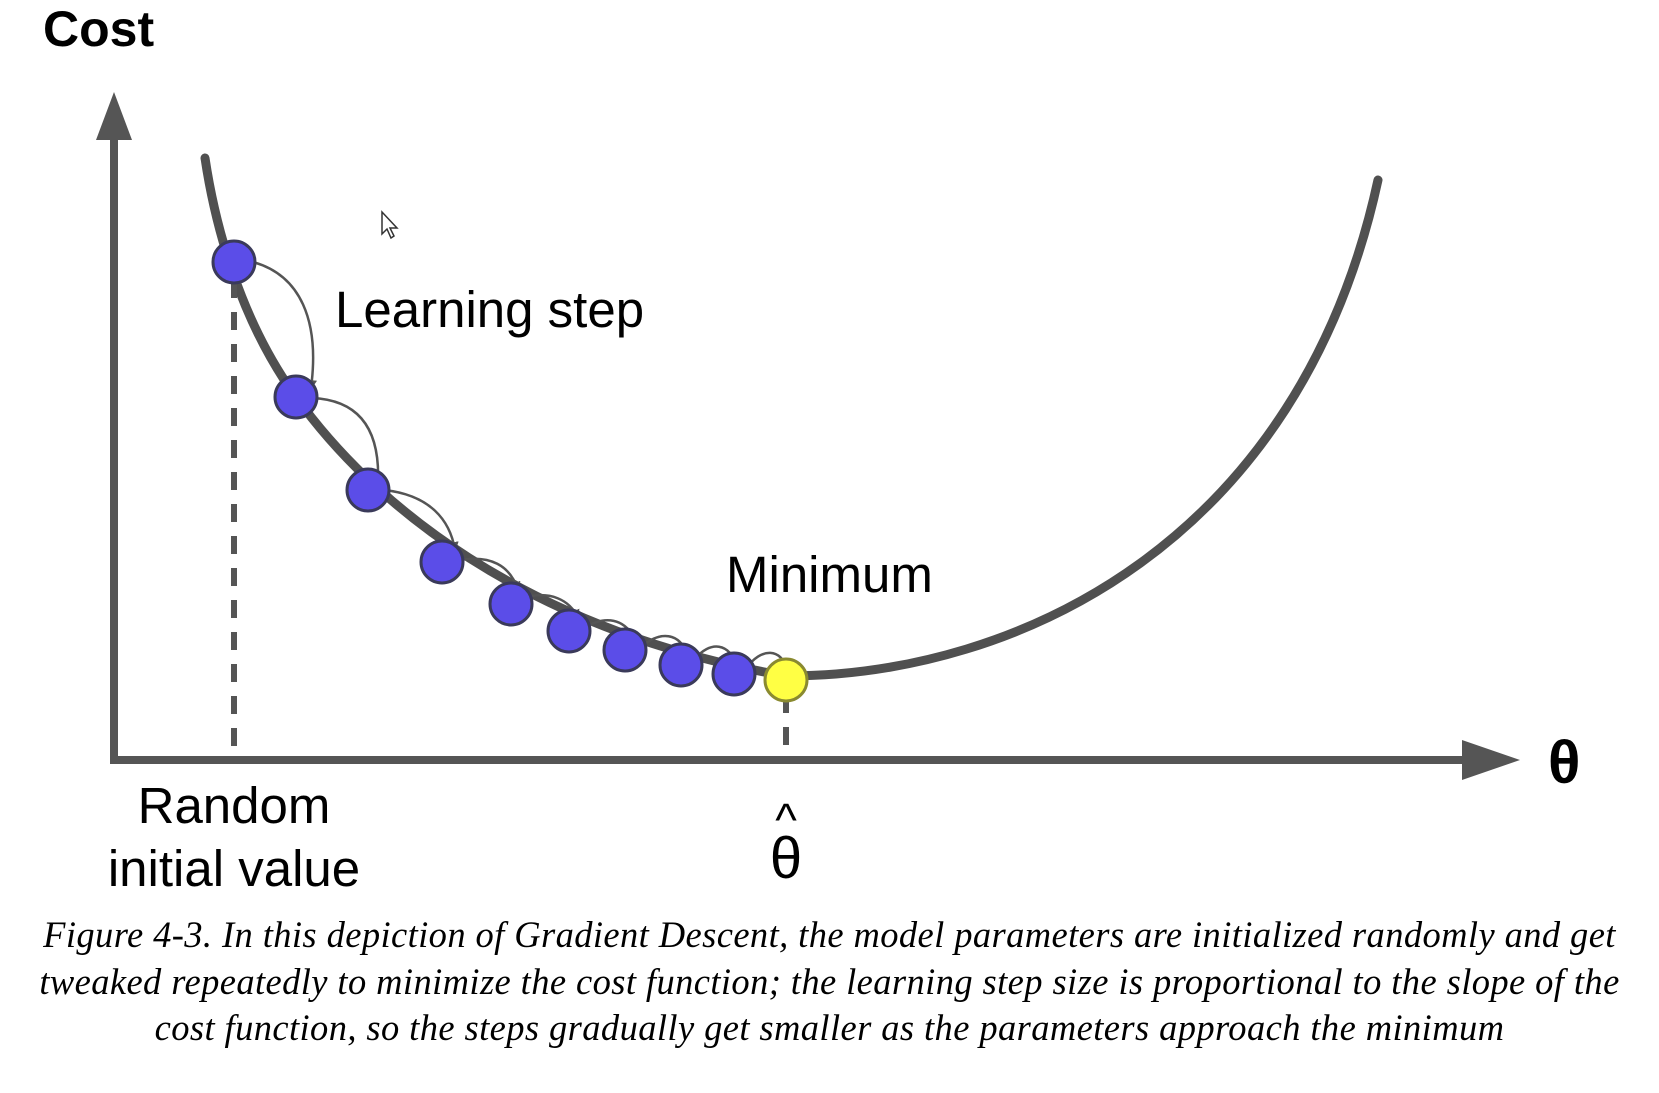 The image size is (1659, 1093). Describe the element at coordinates (234, 805) in the screenshot. I see `random-initial-value-line1: Random` at that location.